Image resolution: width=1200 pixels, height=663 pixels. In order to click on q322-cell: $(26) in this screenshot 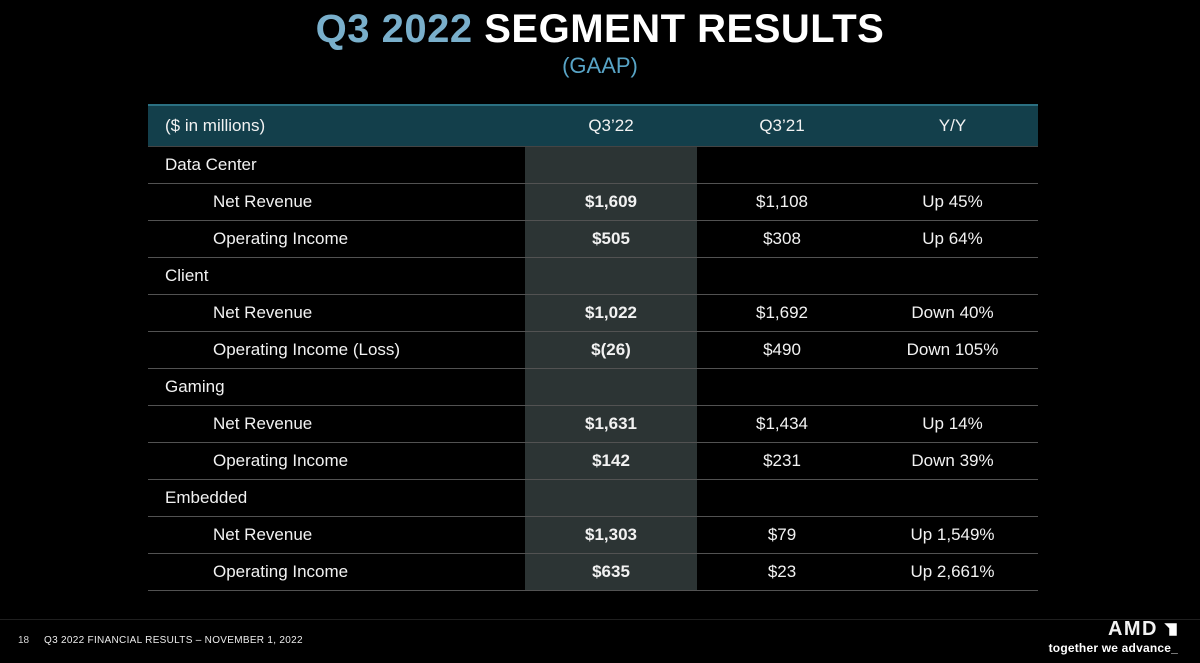, I will do `click(611, 350)`.